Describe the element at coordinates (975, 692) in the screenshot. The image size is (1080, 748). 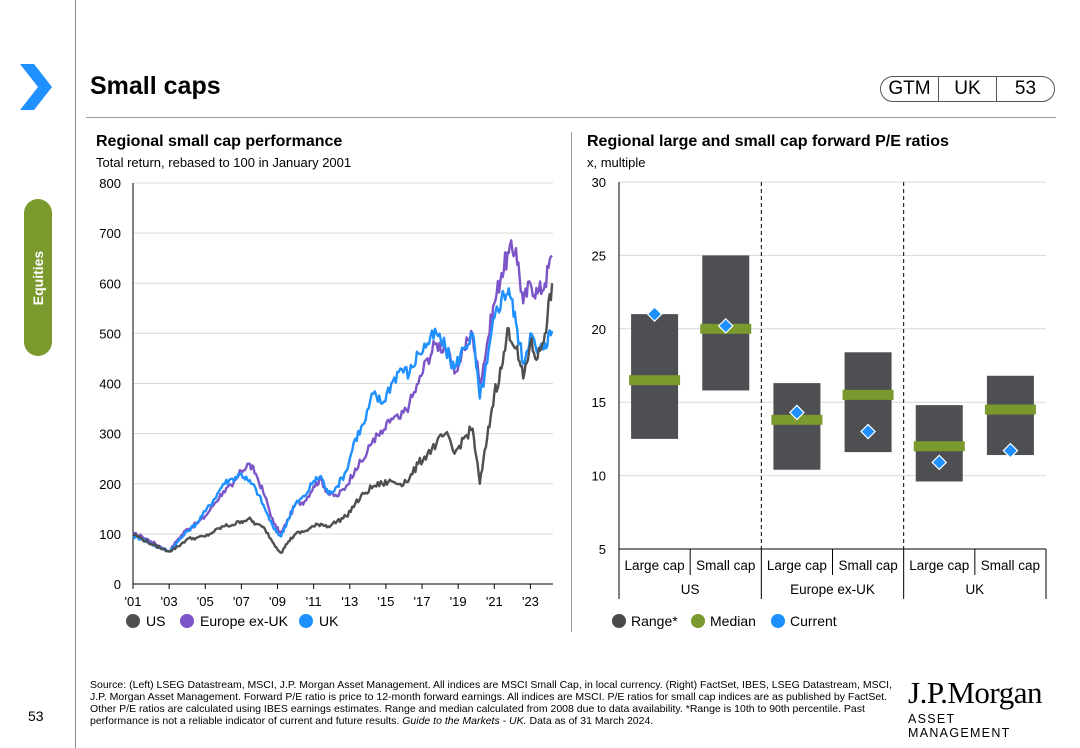
I see `logo-wordmark: J.P.Morgan` at that location.